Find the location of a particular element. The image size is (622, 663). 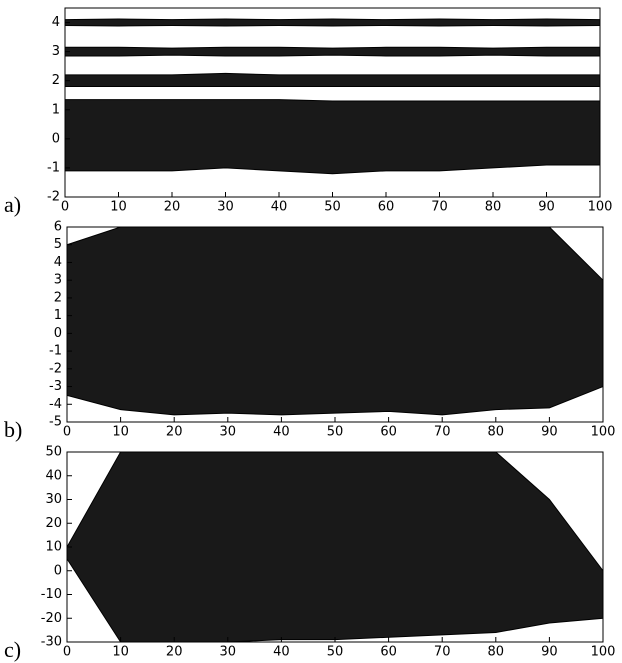

panel-label: a) is located at coordinates (12, 204).